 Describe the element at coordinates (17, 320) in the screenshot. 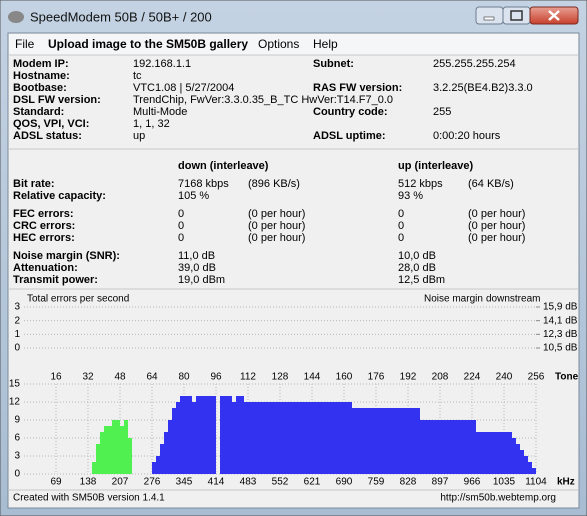

I see `y-tick-label: 2` at that location.